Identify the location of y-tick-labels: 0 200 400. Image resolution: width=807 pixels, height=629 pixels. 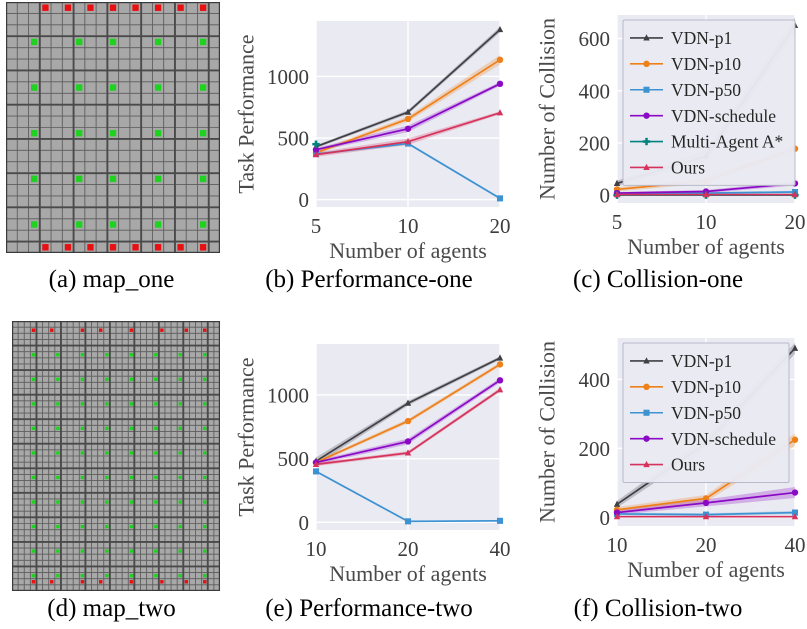
(595, 449).